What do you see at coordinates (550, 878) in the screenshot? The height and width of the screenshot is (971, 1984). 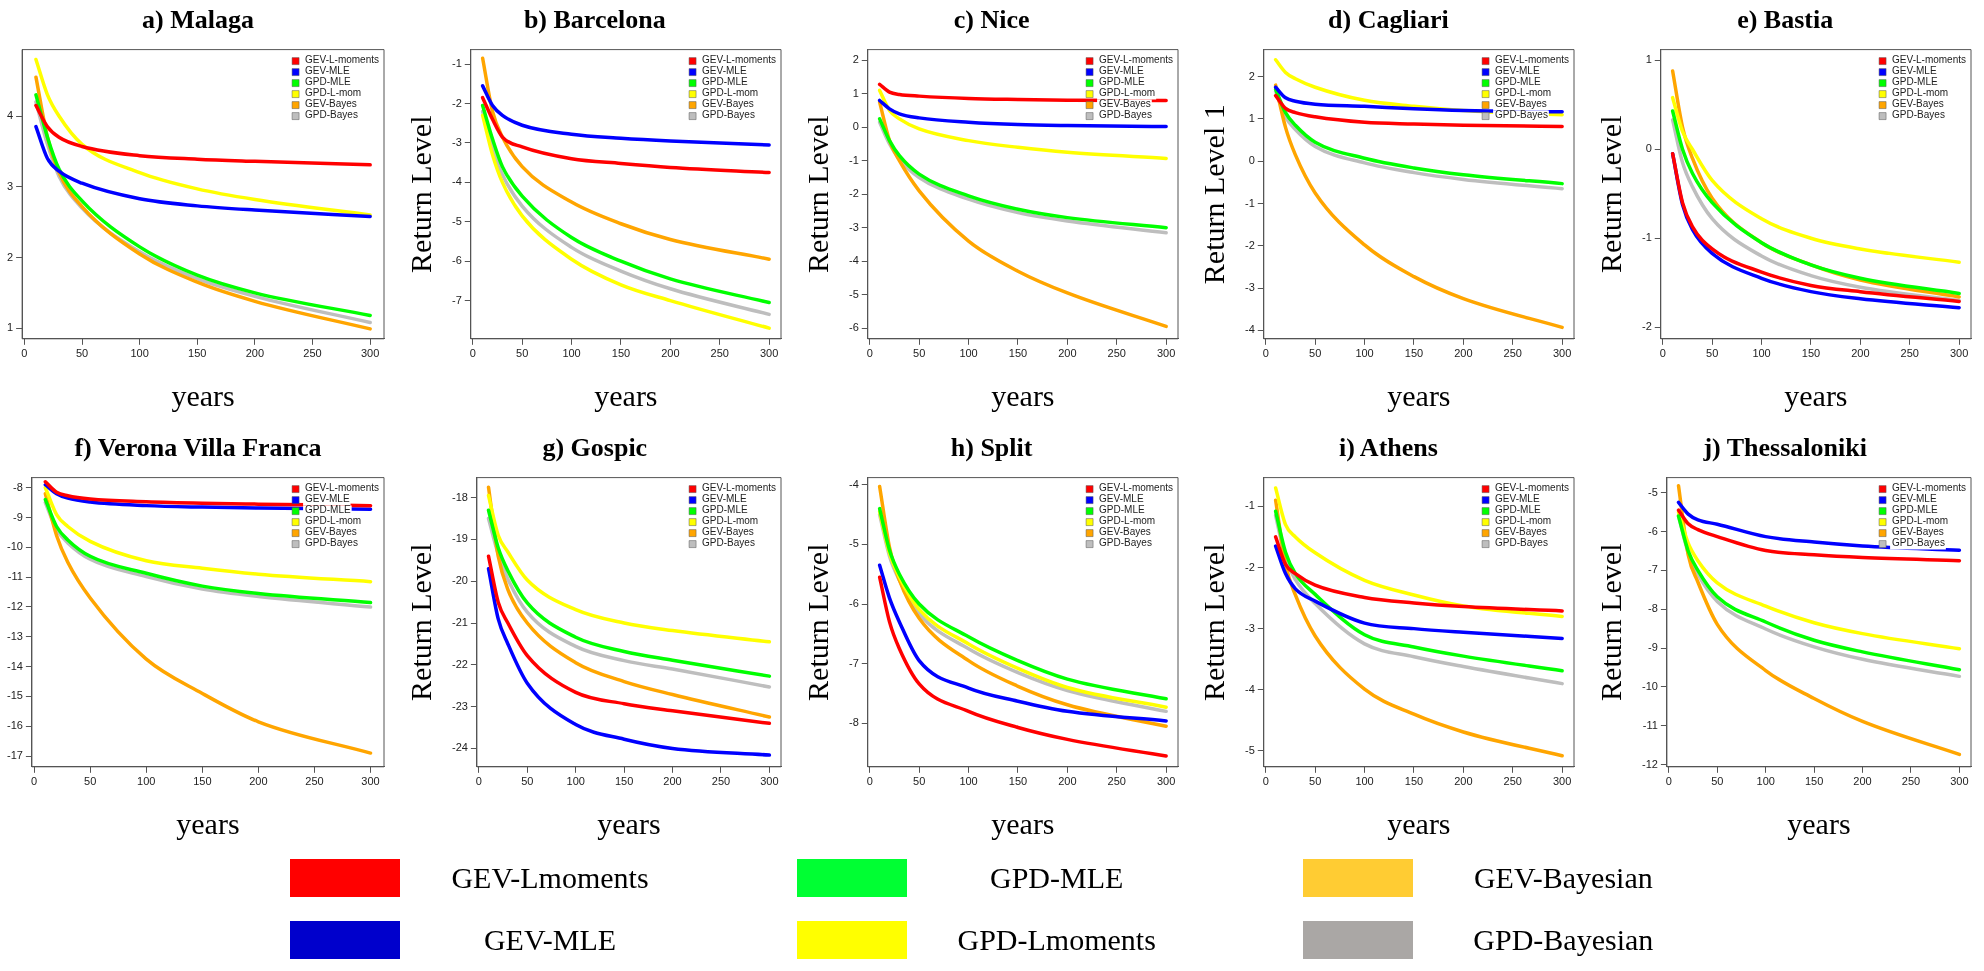 I see `category-label: GEV-Lmoments` at bounding box center [550, 878].